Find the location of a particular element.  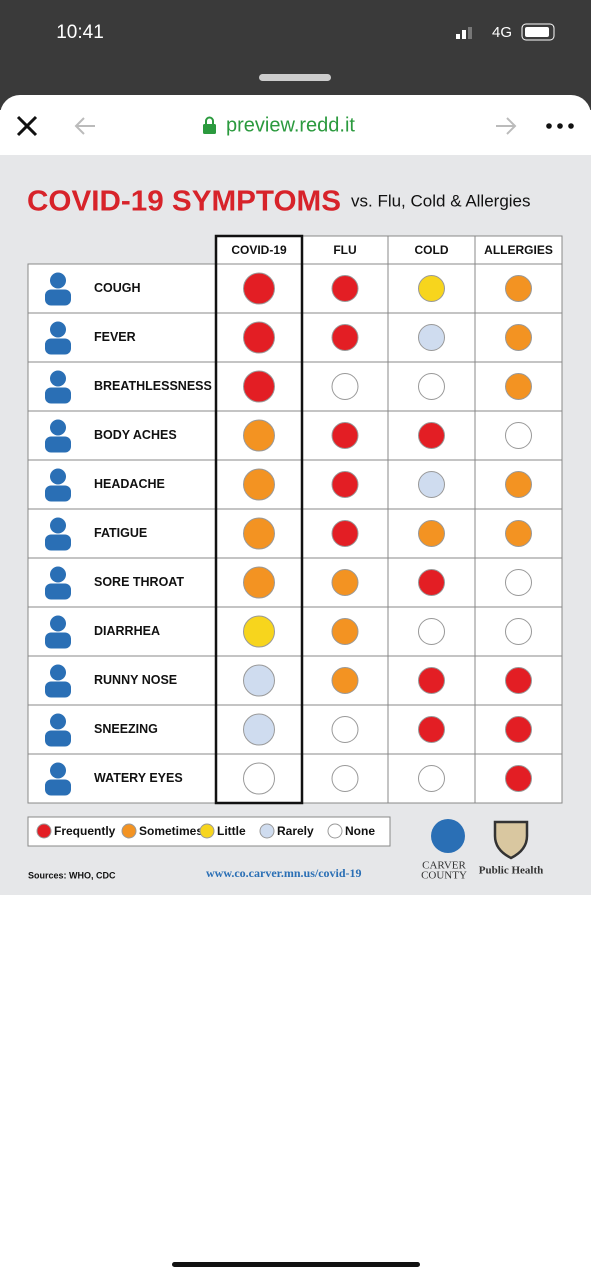

column-header: COLD is located at coordinates (432, 250).